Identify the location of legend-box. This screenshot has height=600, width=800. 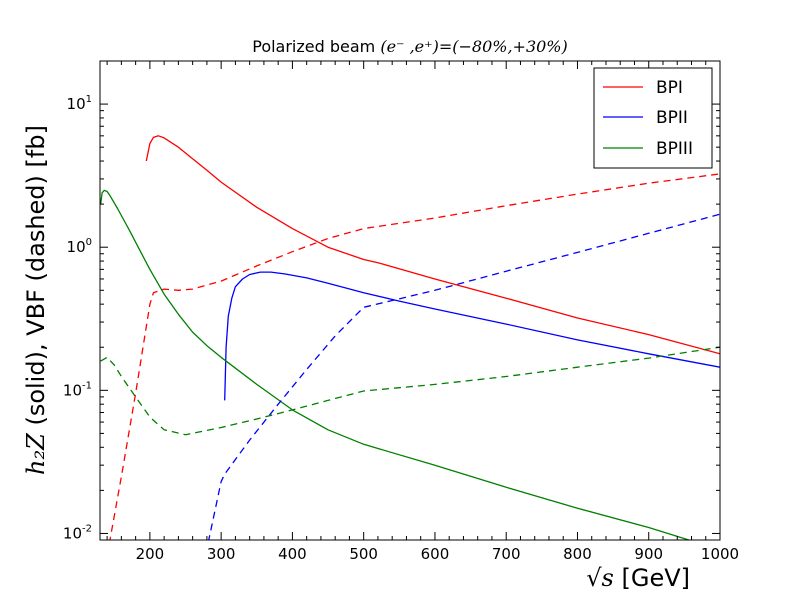
(653, 118).